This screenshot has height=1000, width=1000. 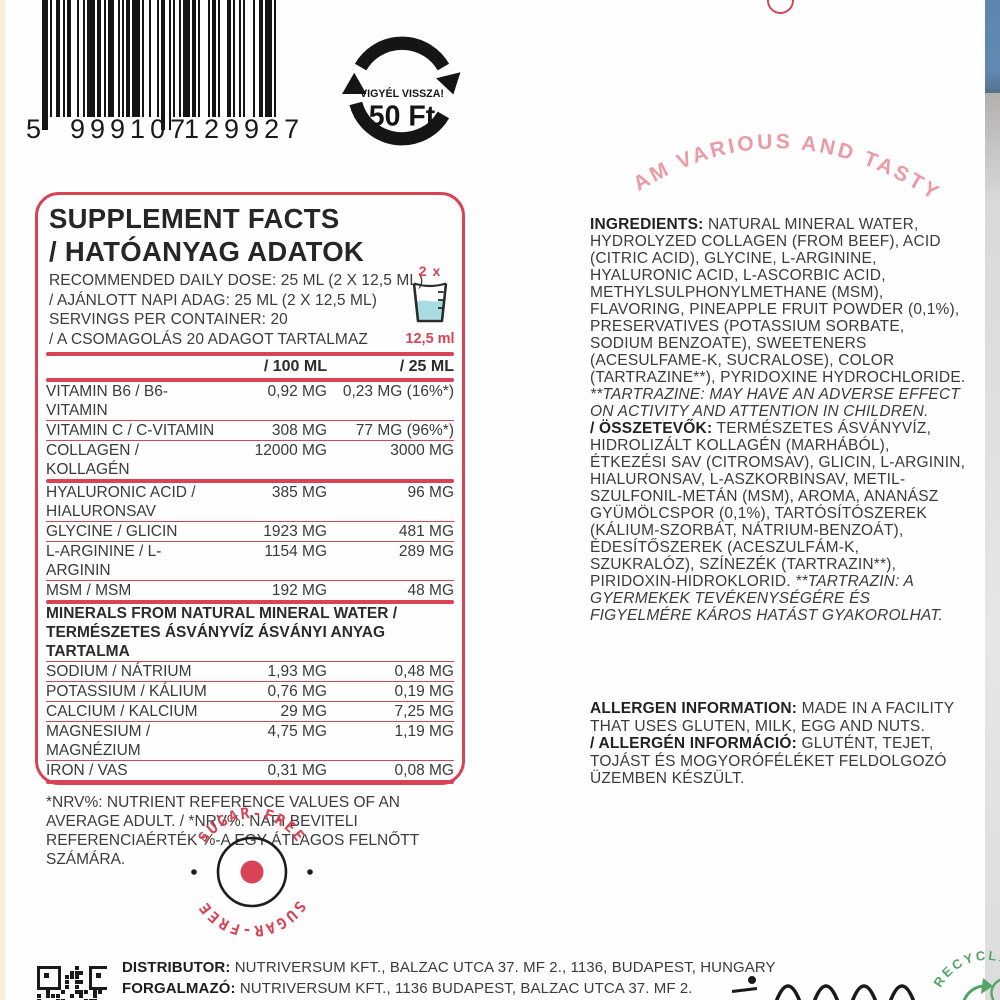 I want to click on serving-cup: 2 x 12,5 ml, so click(x=430, y=305).